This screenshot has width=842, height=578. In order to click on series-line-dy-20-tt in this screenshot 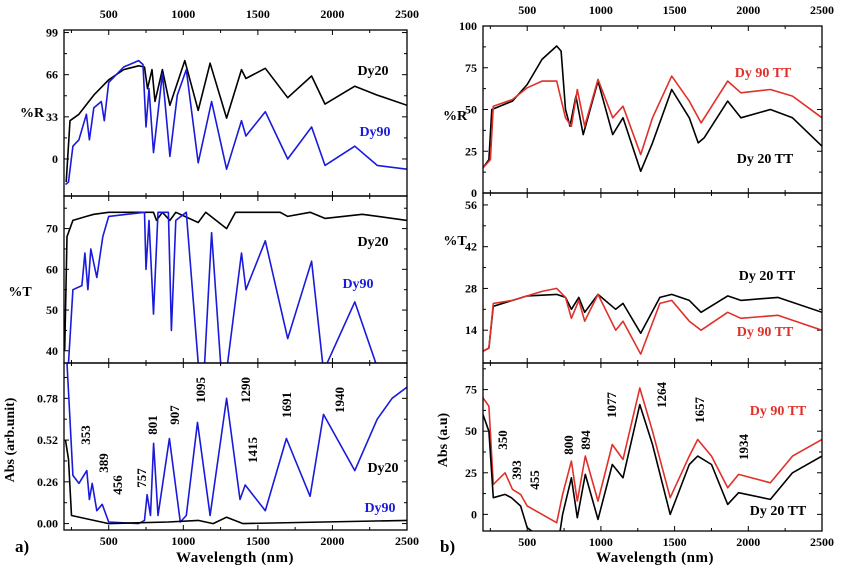, I will do `click(652, 109)`.